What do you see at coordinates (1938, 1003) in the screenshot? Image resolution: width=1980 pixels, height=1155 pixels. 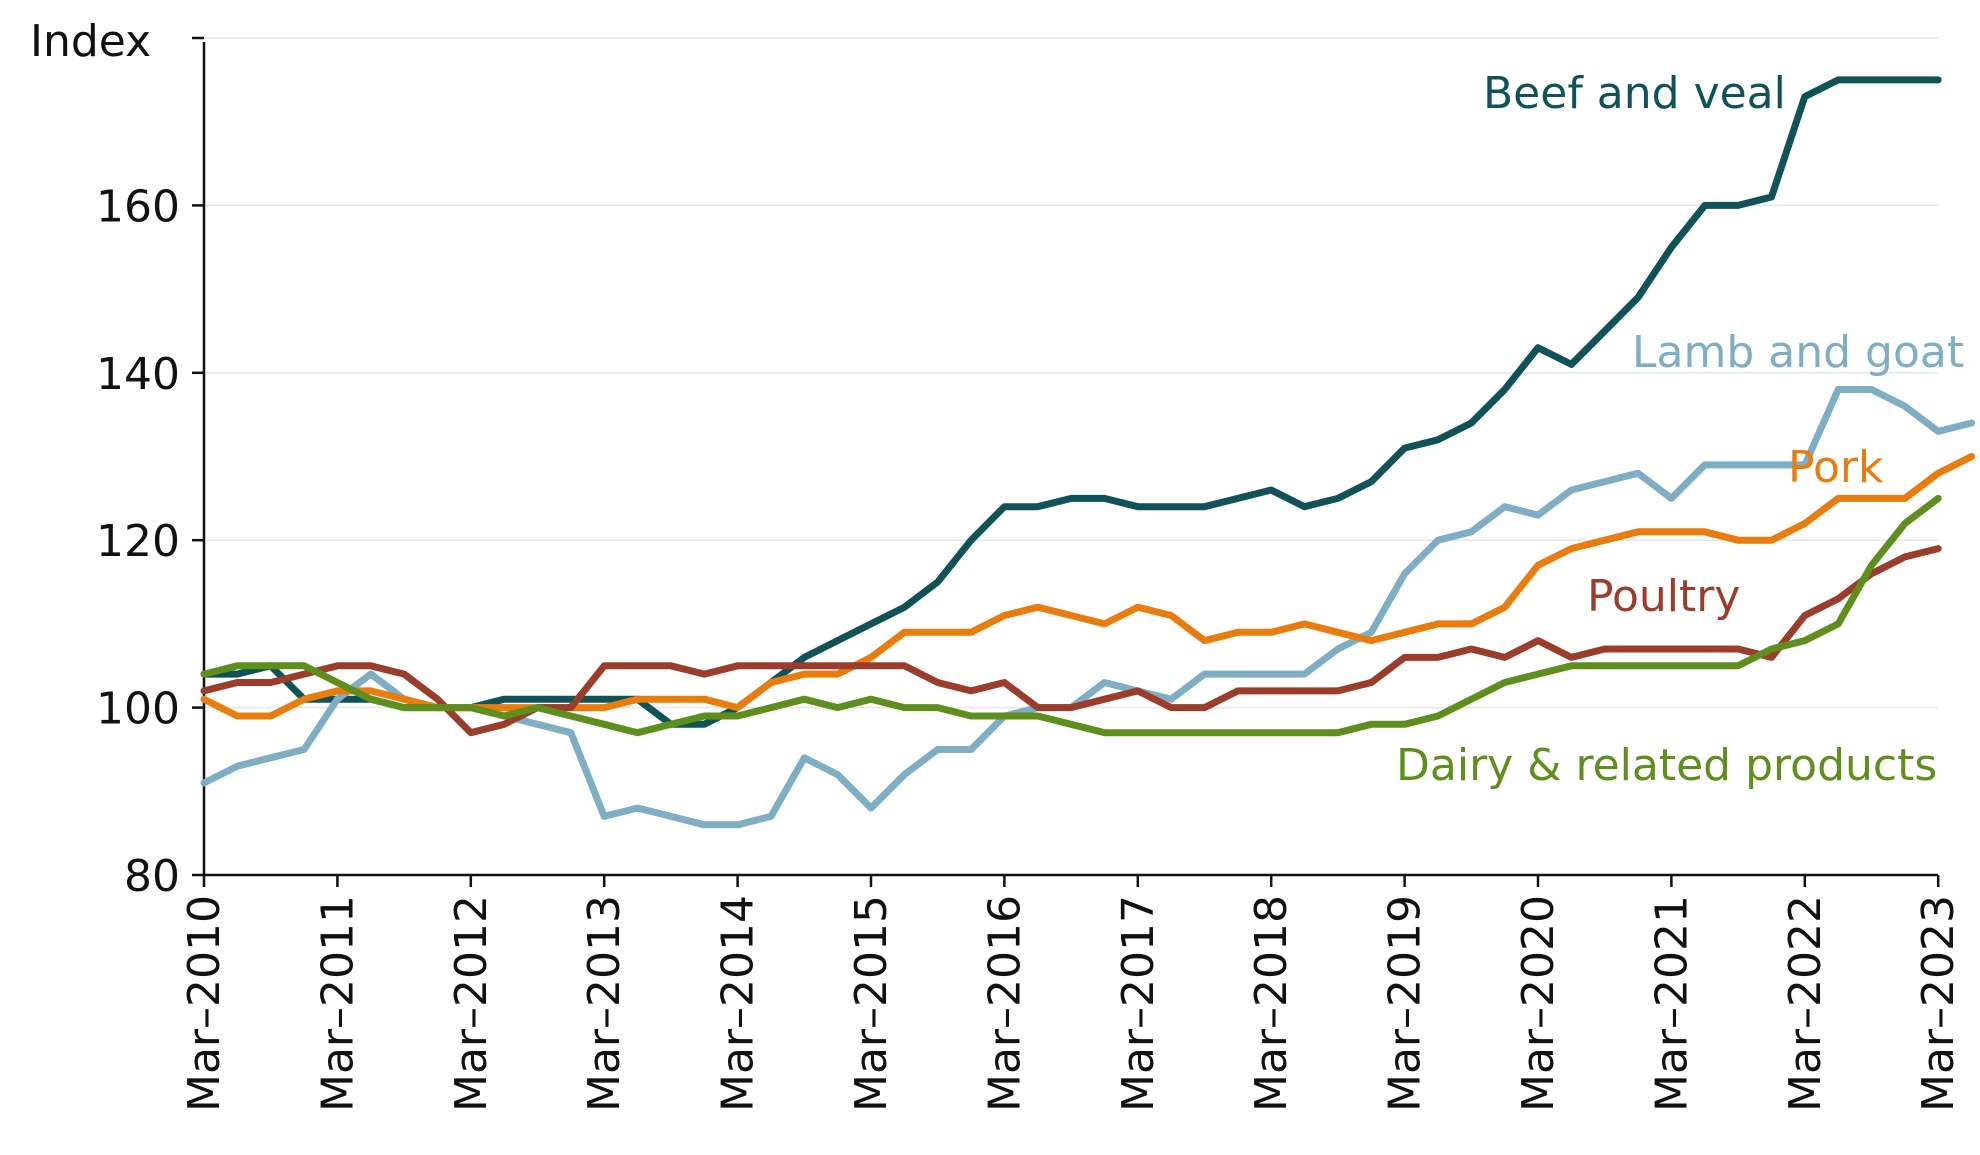 I see `x-tick-label-13: Mar–2023` at bounding box center [1938, 1003].